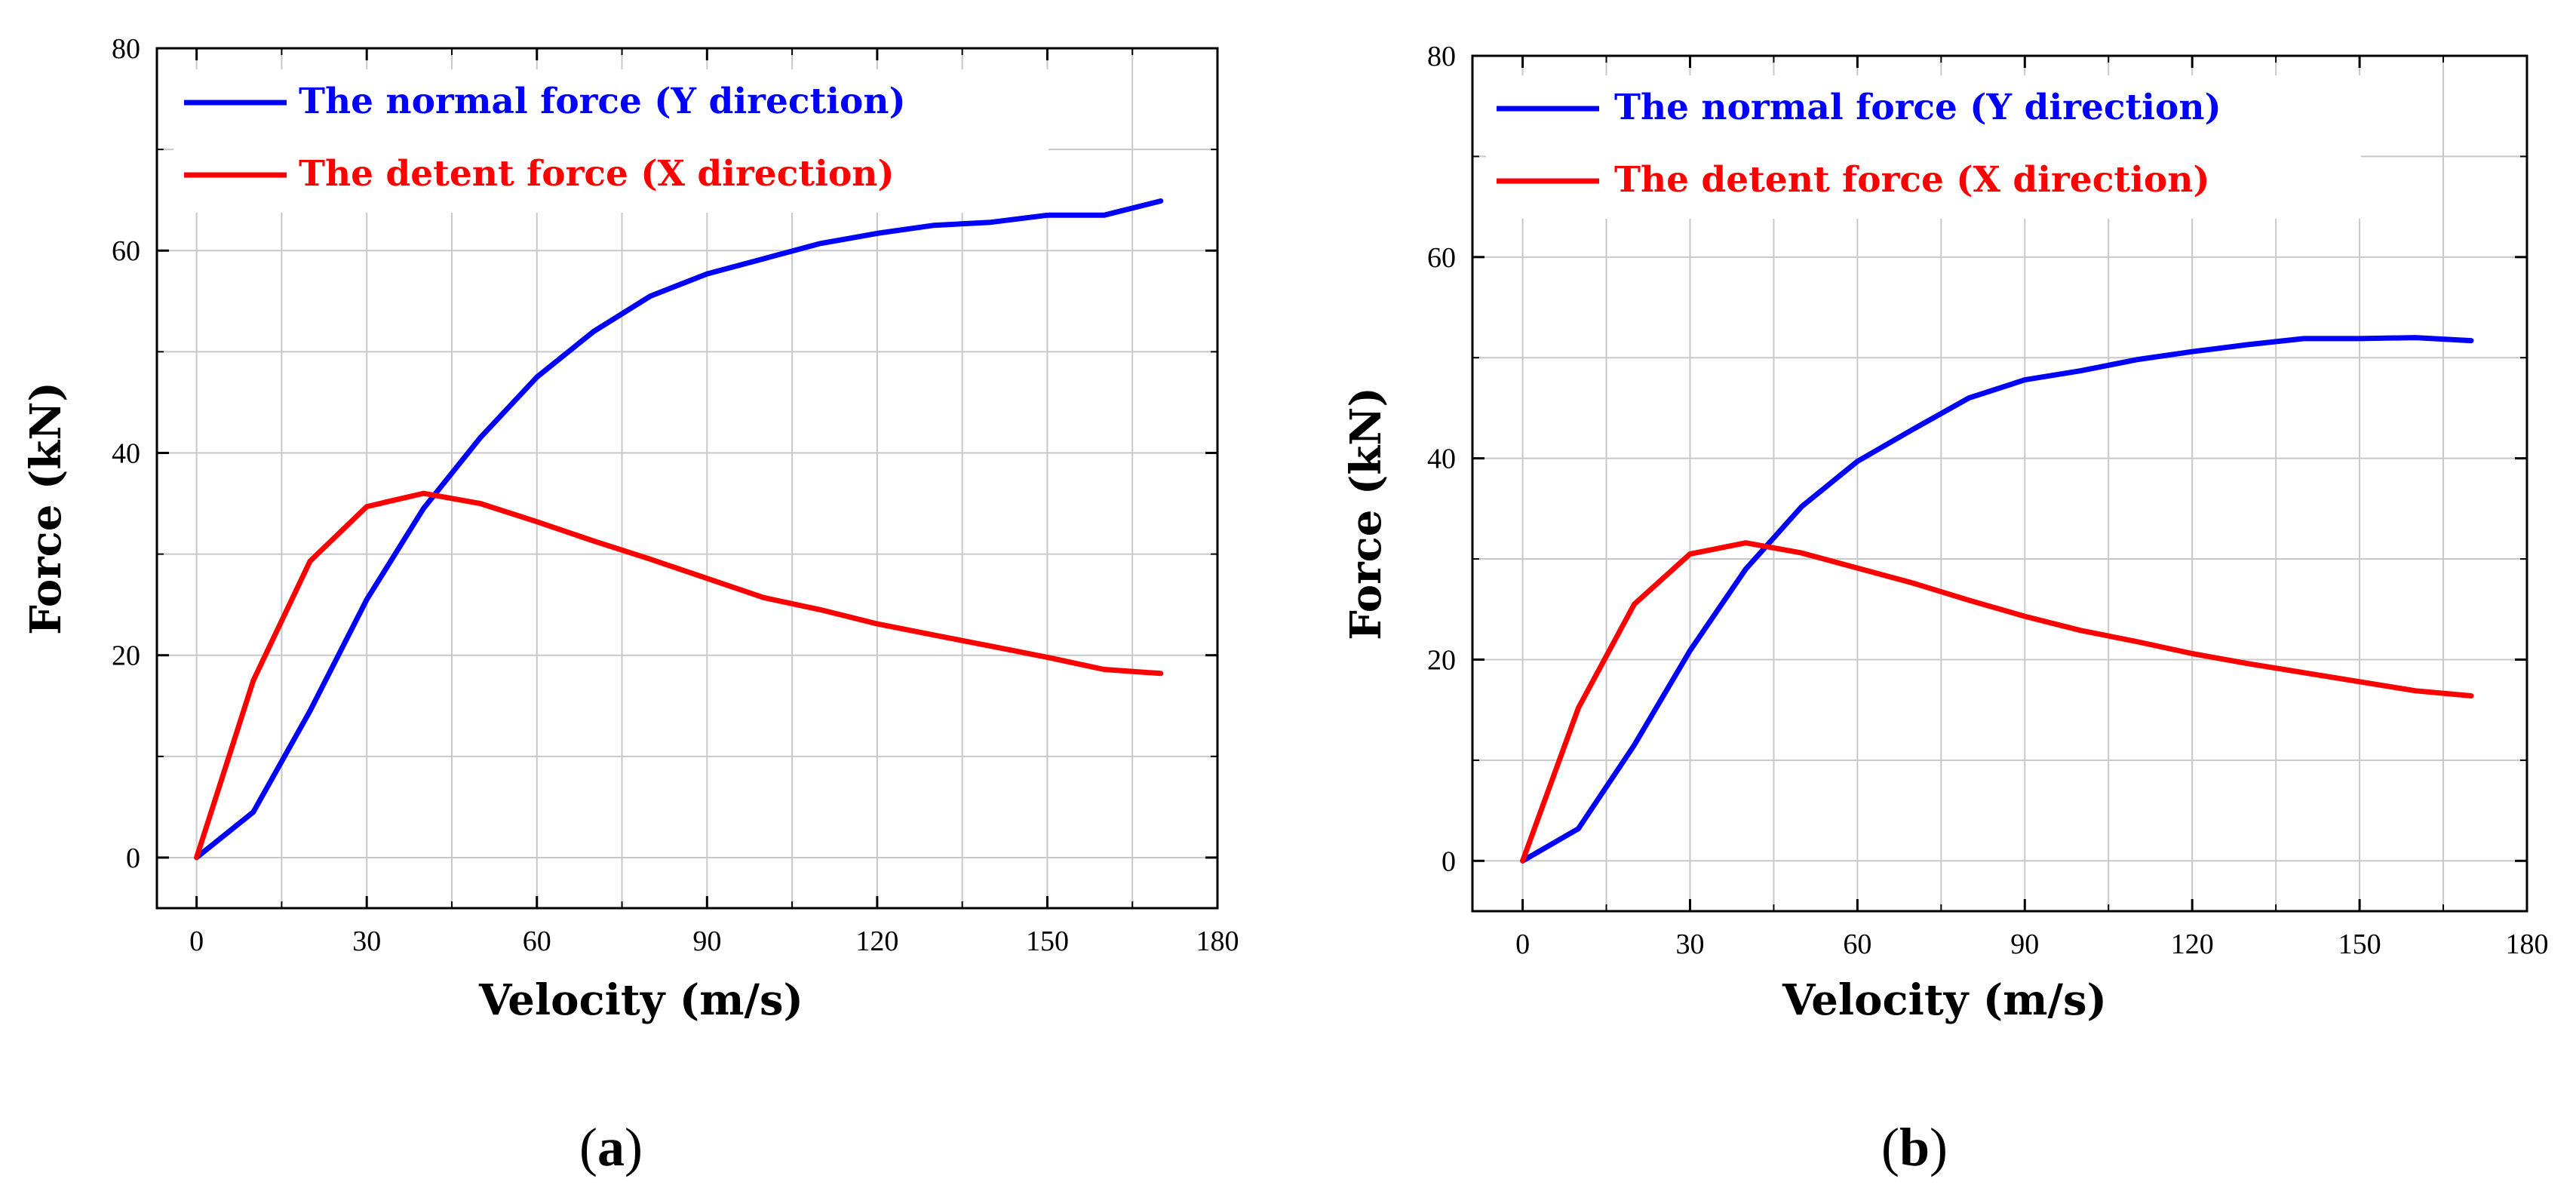 This screenshot has height=1191, width=2576. I want to click on panel-label: (a), so click(611, 1147).